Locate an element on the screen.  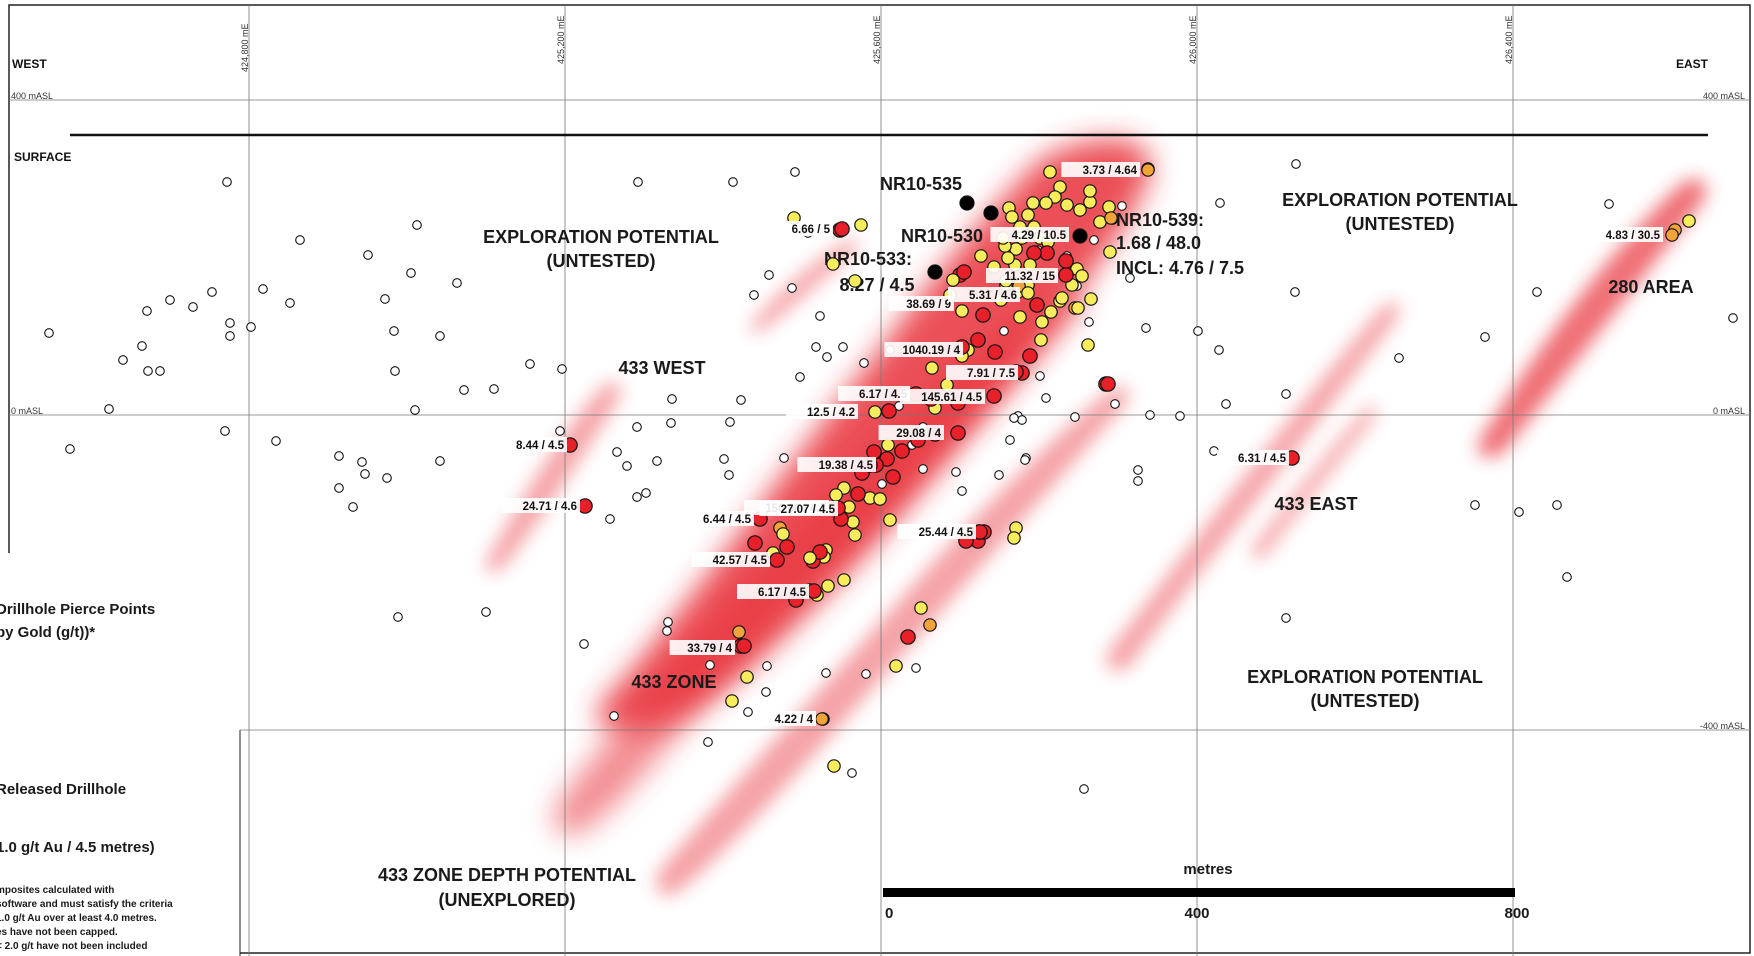
scale-bar-line is located at coordinates (1199, 892).